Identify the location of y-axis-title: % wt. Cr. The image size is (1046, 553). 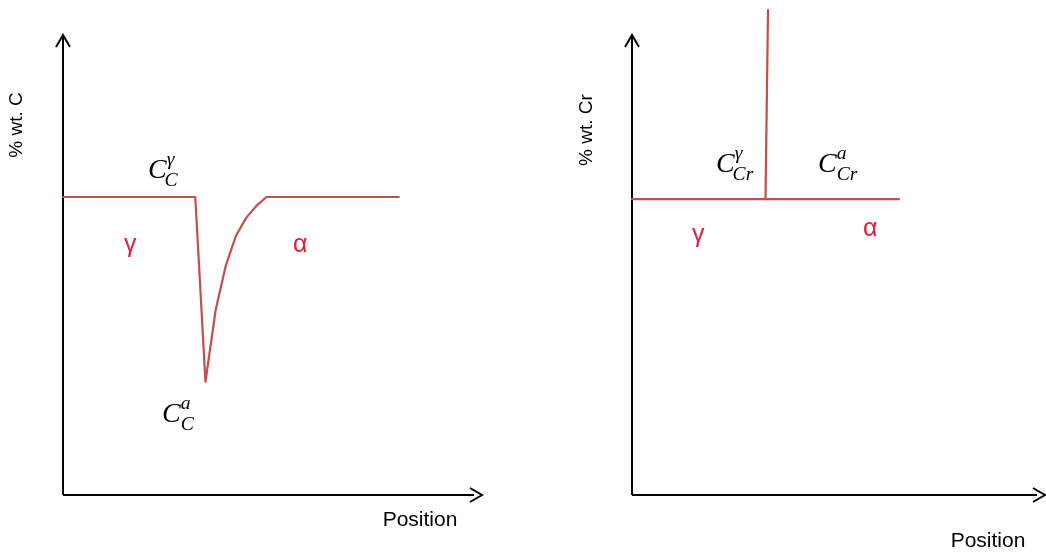
(585, 129).